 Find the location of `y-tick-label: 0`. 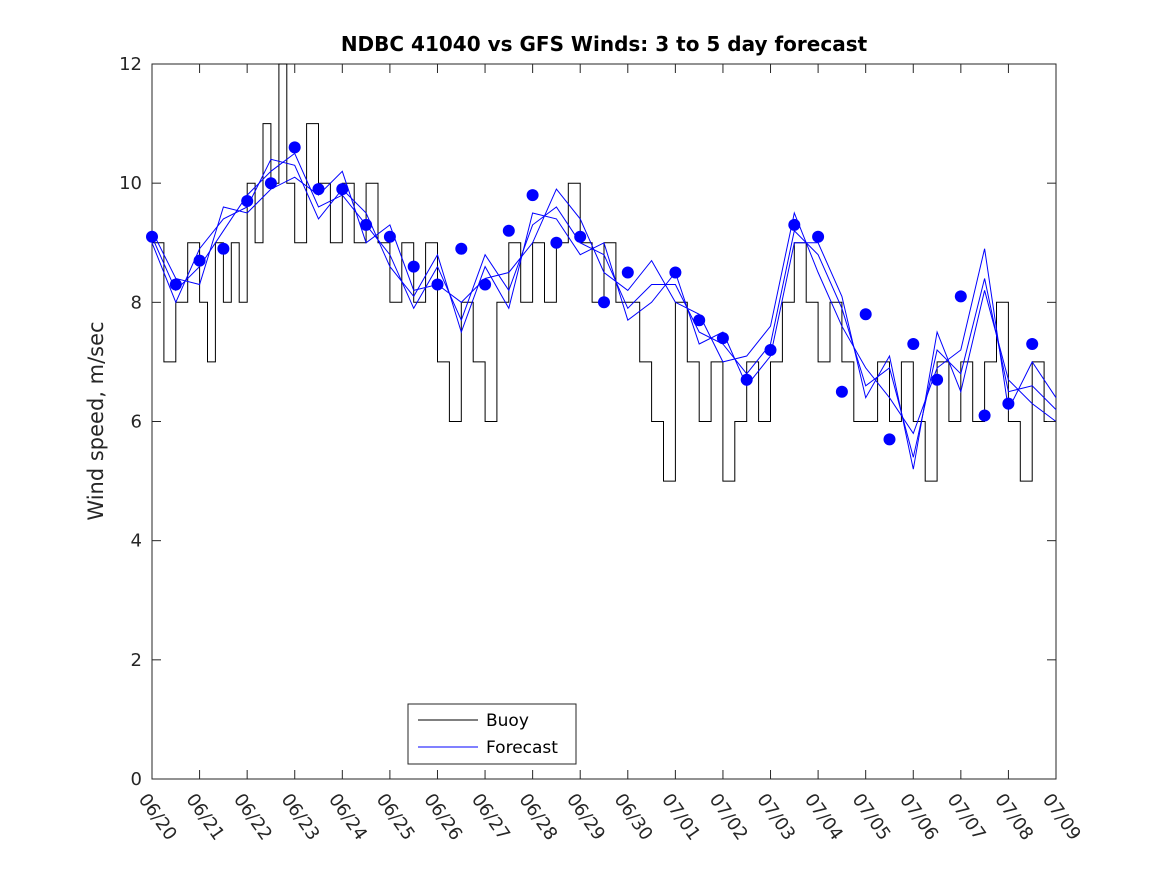

y-tick-label: 0 is located at coordinates (136, 779).